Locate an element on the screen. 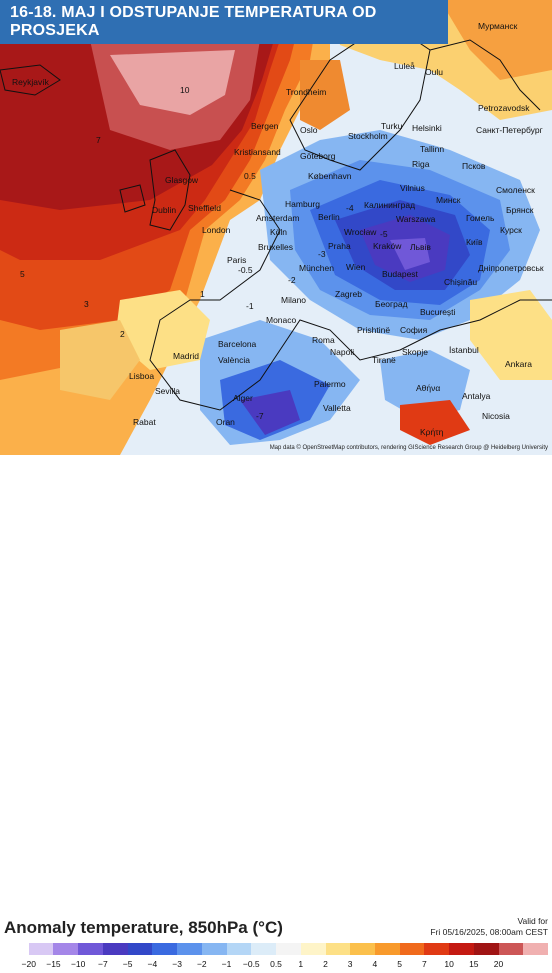 This screenshot has height=973, width=552. scale-tick-label: 5 is located at coordinates (399, 964).